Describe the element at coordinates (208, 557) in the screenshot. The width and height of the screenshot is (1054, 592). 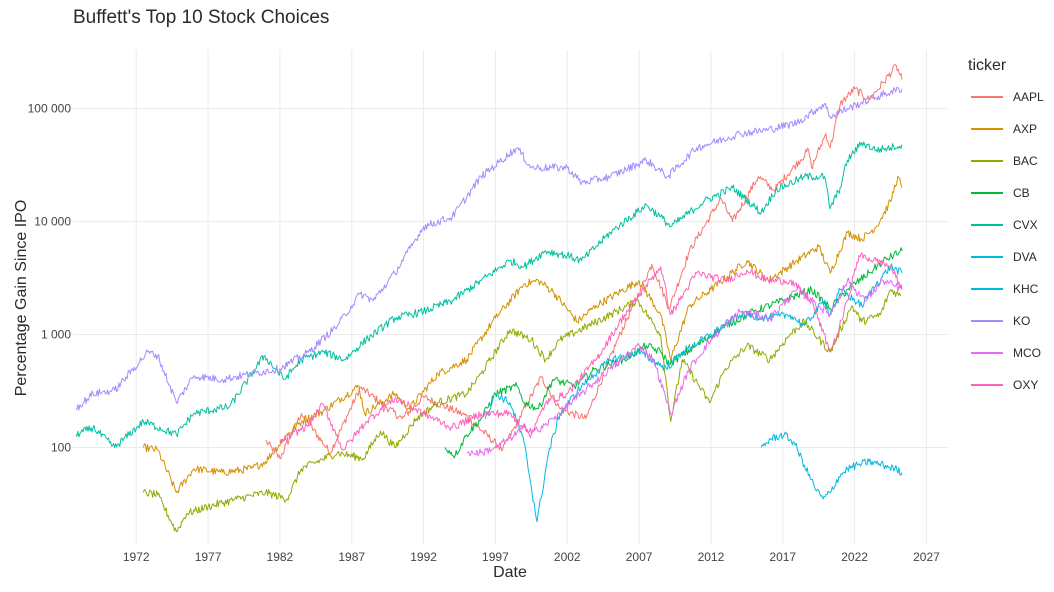
I see `x-tick-label: 1977` at that location.